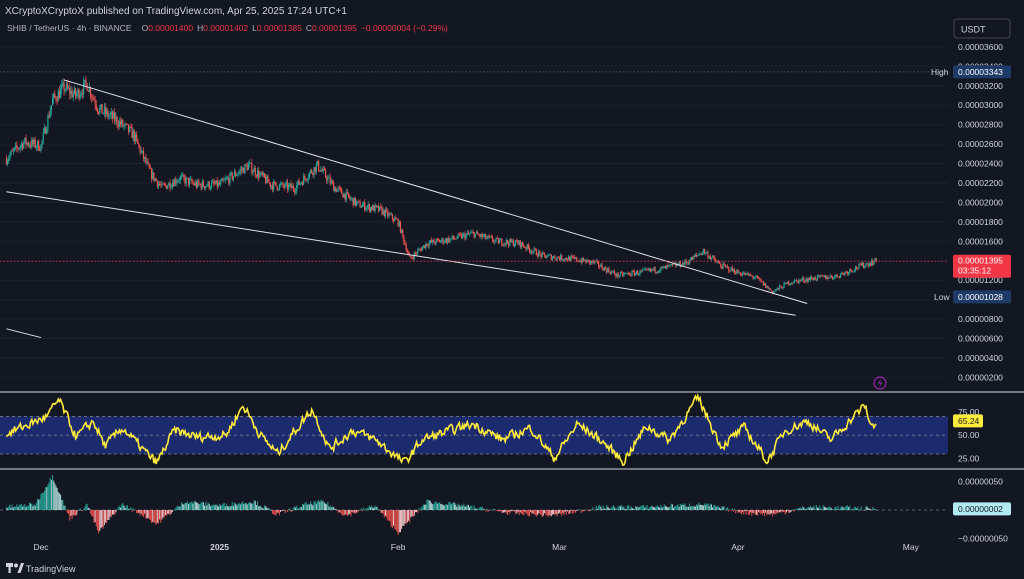 The image size is (1024, 579). I want to click on time-axis: Dec 2025 Feb Mar Apr May, so click(476, 547).